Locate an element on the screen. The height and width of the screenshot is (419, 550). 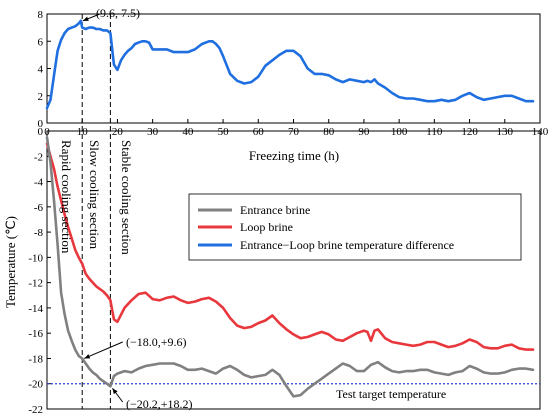
x-tick-label: 130 is located at coordinates (505, 132).